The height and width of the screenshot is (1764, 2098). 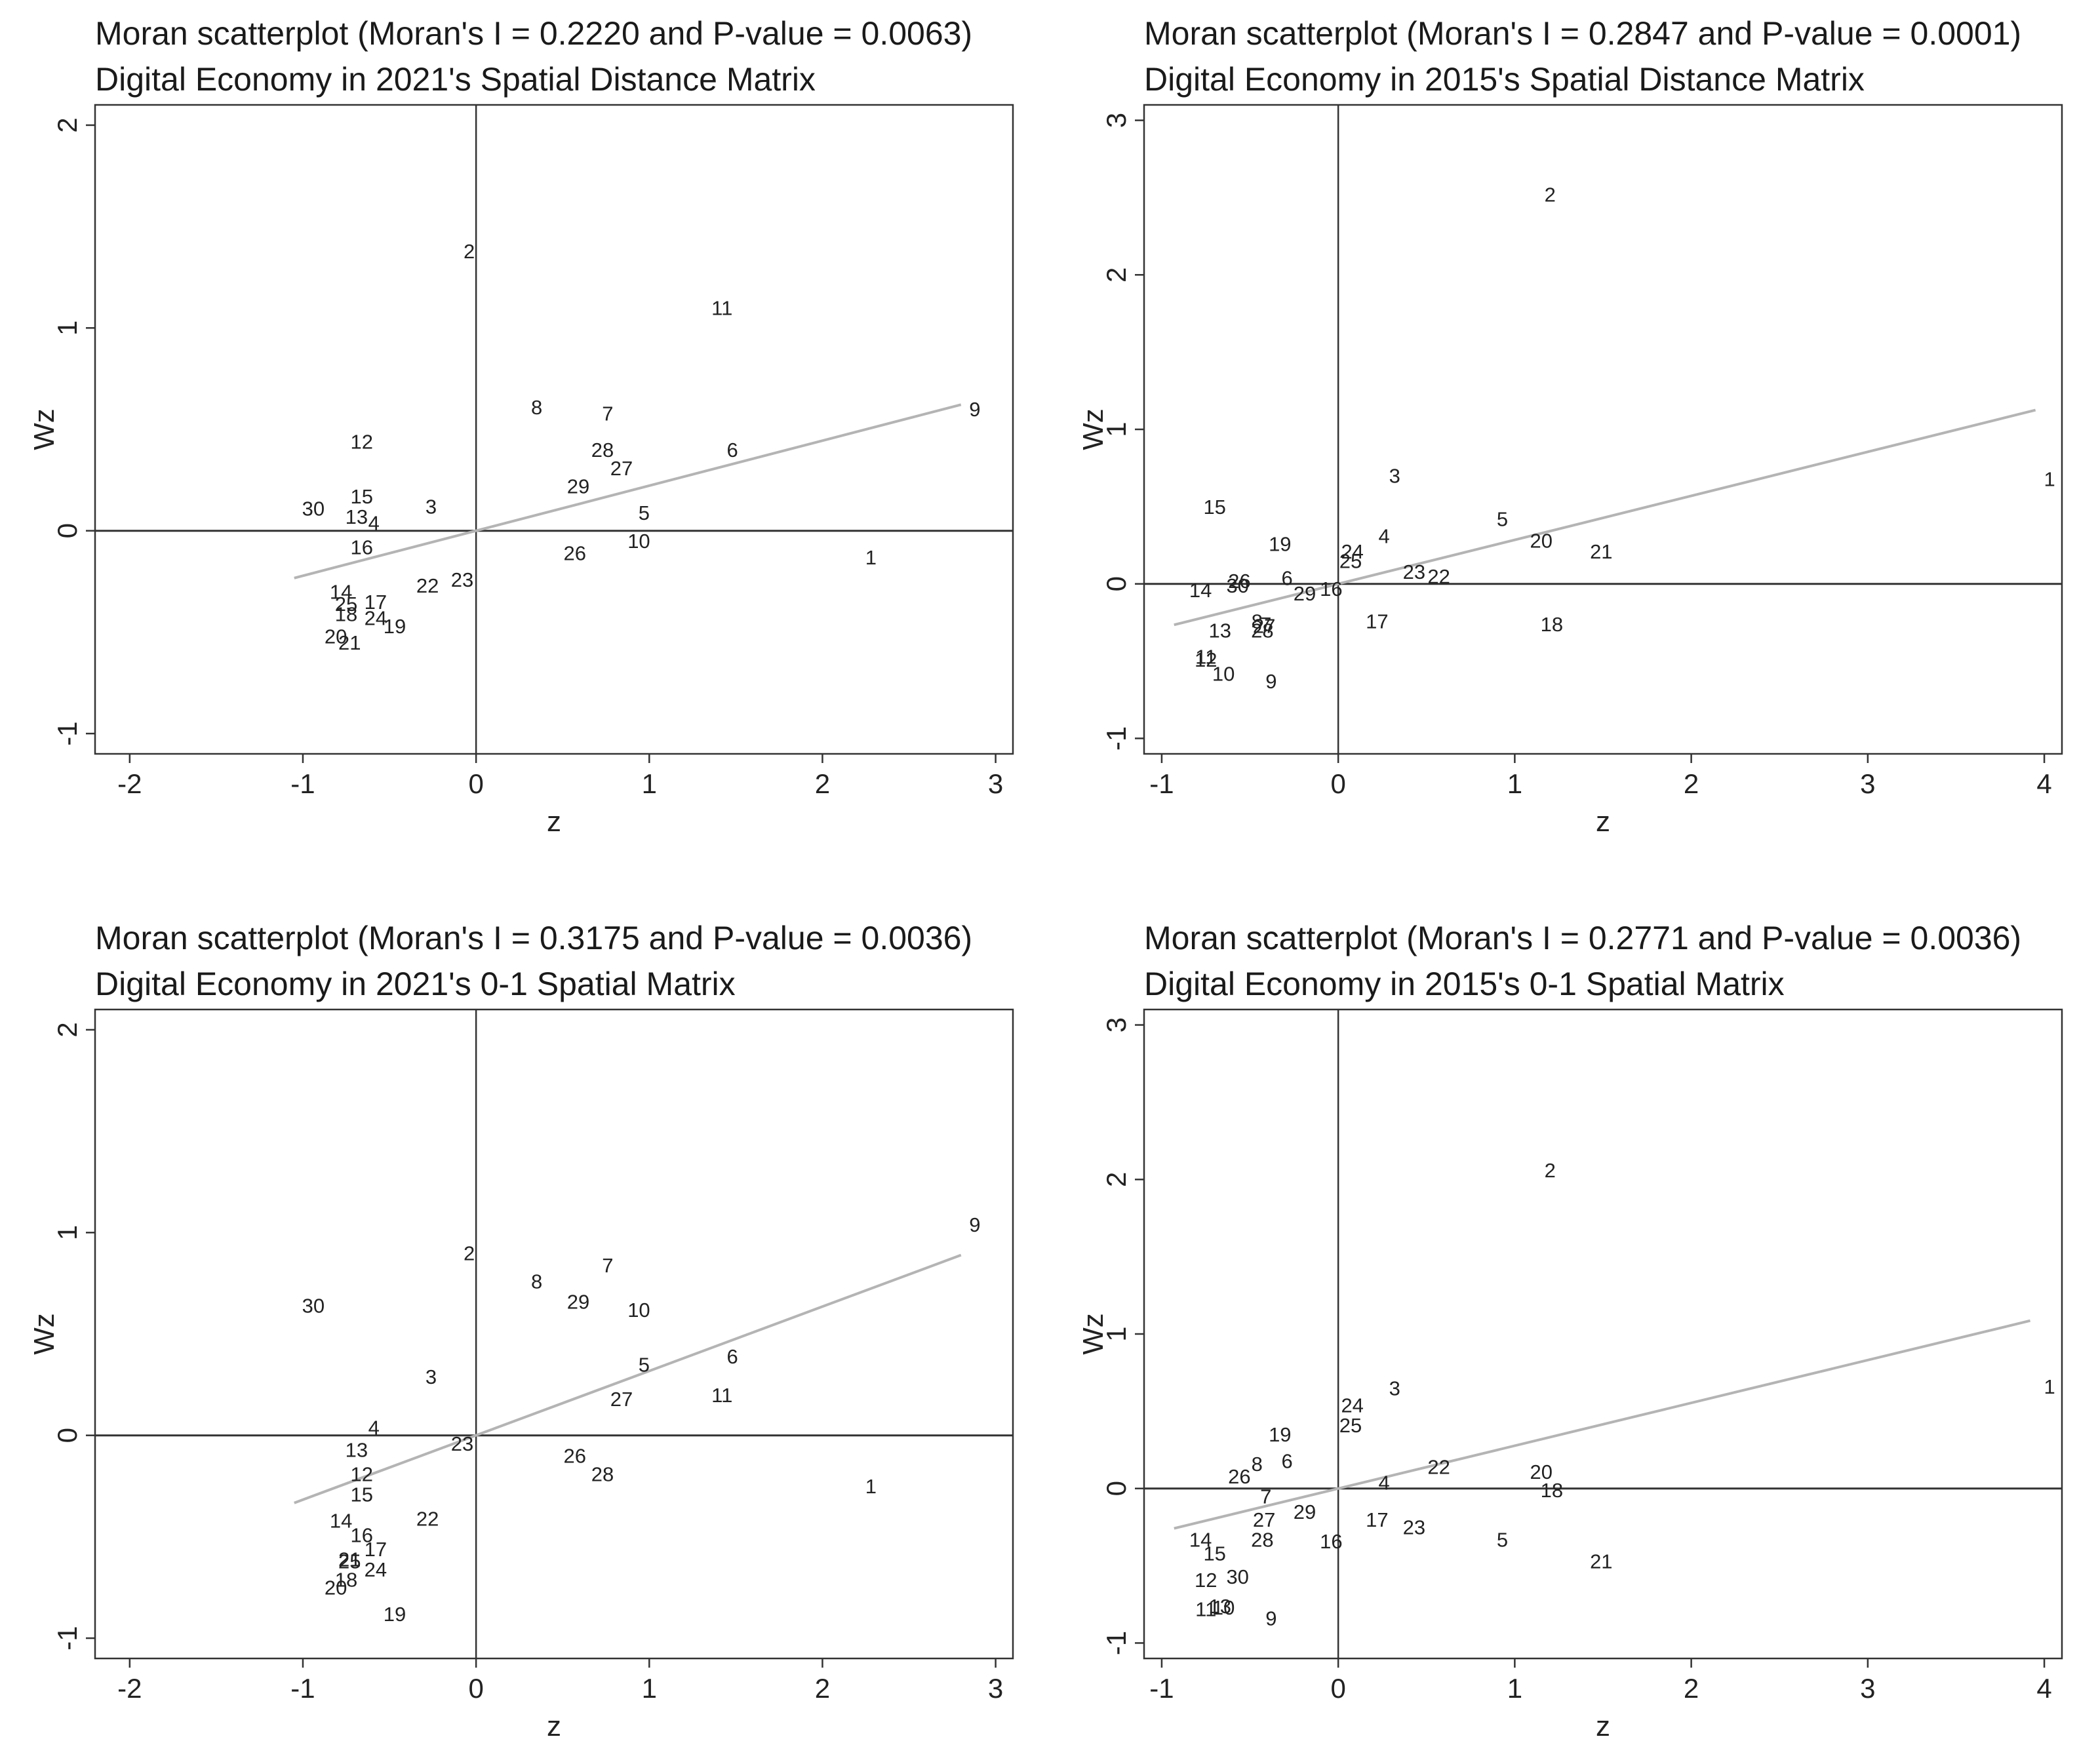 I want to click on y-tick-label: -1, so click(x=67, y=1638).